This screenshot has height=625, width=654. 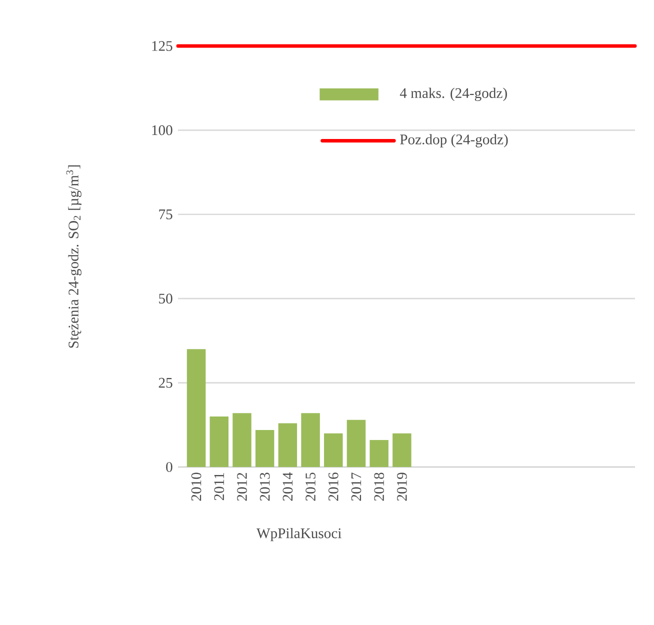 What do you see at coordinates (219, 486) in the screenshot?
I see `x-tick-label: 2011` at bounding box center [219, 486].